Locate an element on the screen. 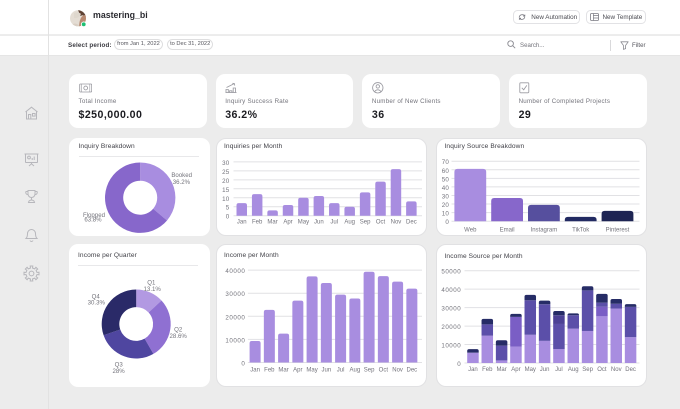 This screenshot has height=409, width=680. svg-text: 60 is located at coordinates (446, 170).